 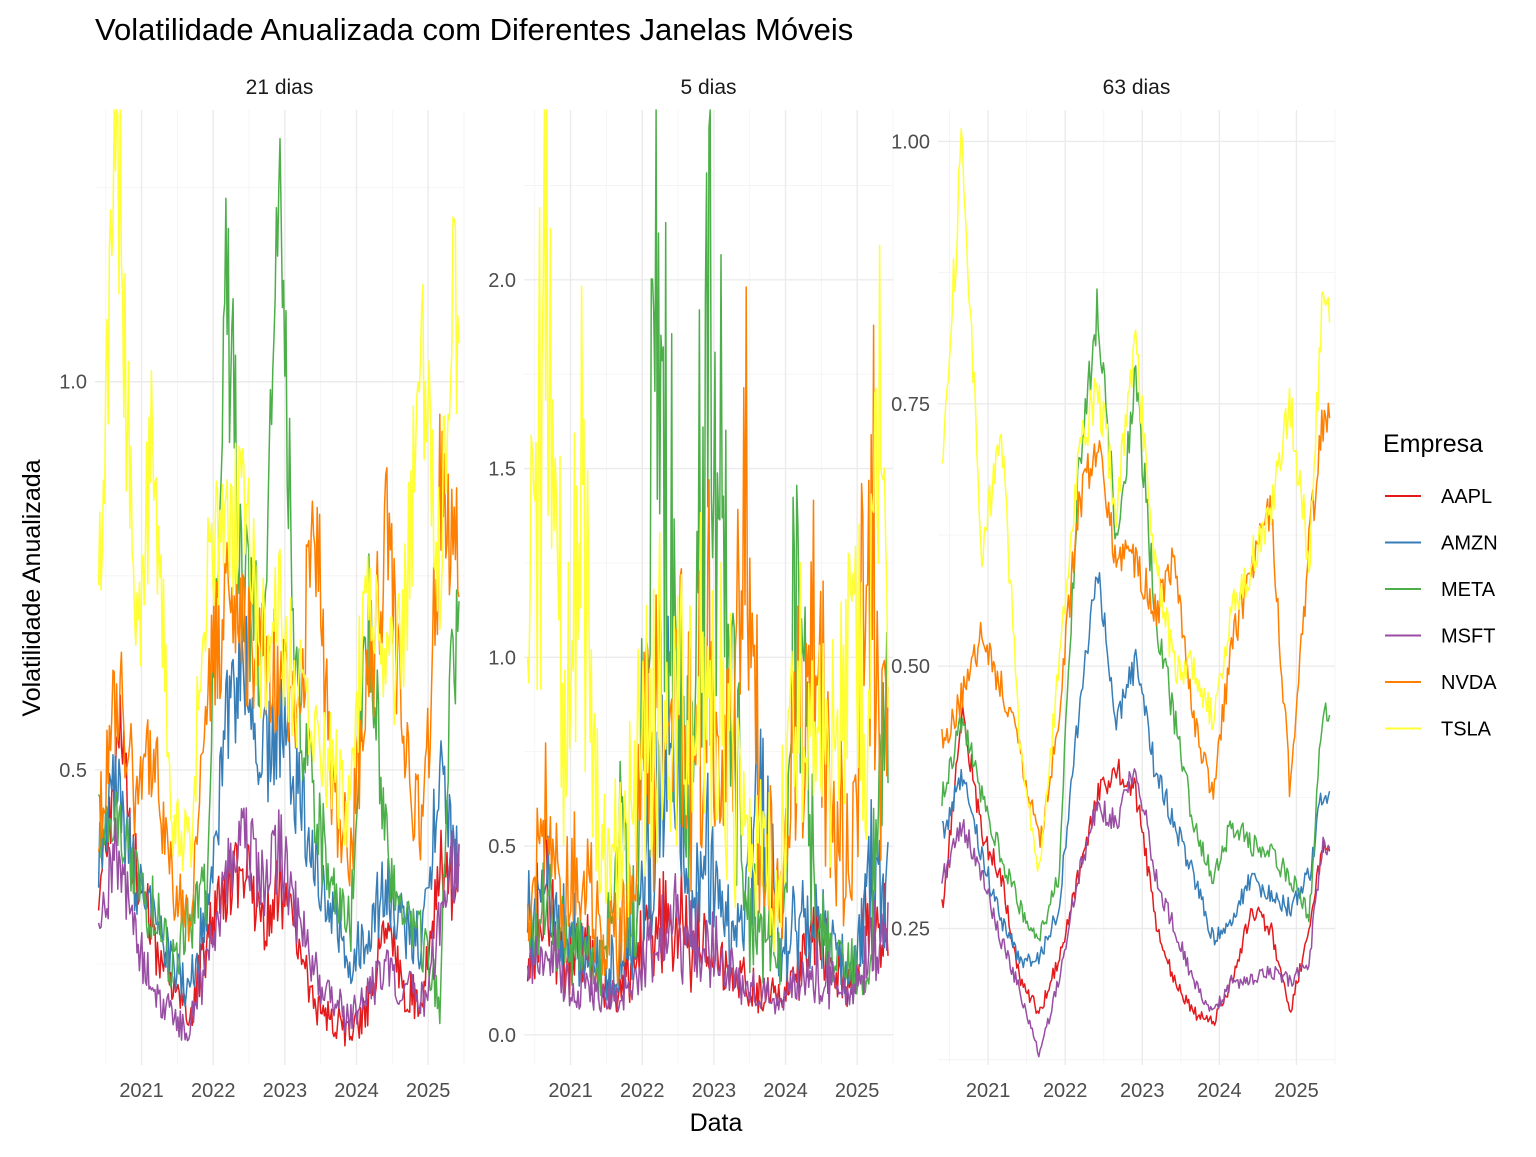 What do you see at coordinates (910, 405) in the screenshot?
I see `y-tick-label: 0.75` at bounding box center [910, 405].